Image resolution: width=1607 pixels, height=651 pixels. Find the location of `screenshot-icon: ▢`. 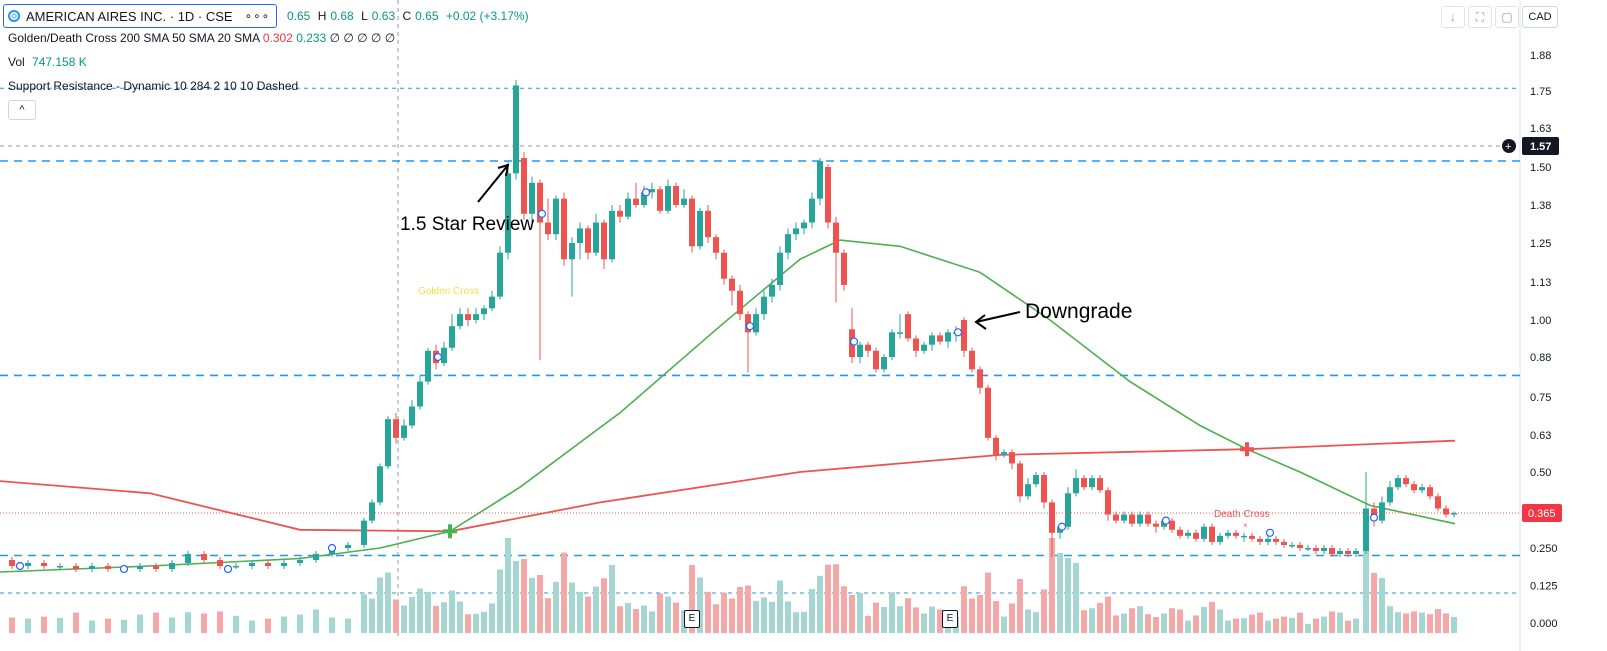

screenshot-icon: ▢ is located at coordinates (1507, 17).